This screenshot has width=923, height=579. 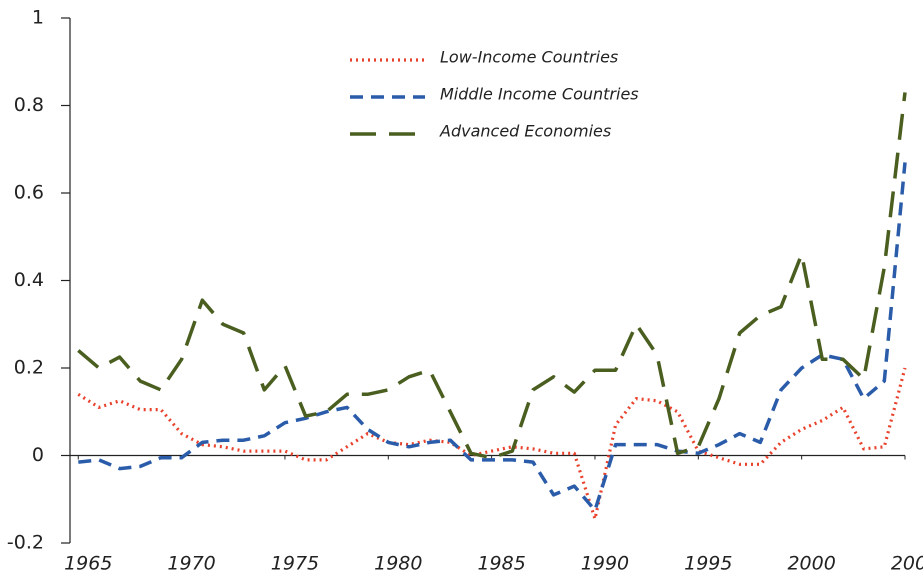 What do you see at coordinates (88, 564) in the screenshot?
I see `x-tick-label: 1965` at bounding box center [88, 564].